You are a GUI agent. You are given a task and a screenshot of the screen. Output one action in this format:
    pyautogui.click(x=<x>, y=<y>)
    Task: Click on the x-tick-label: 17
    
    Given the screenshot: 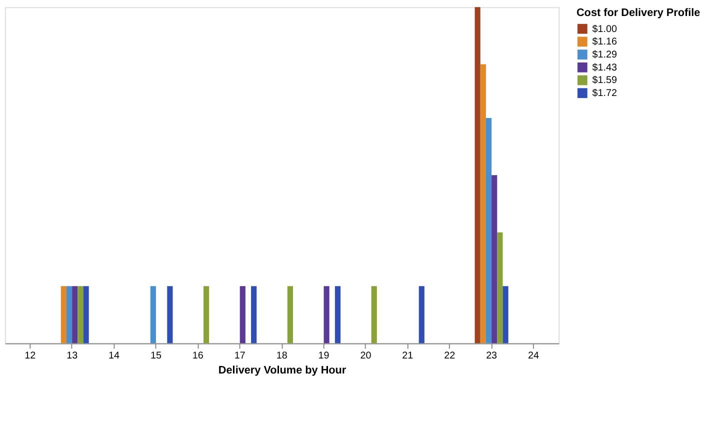 What is the action you would take?
    pyautogui.click(x=240, y=356)
    